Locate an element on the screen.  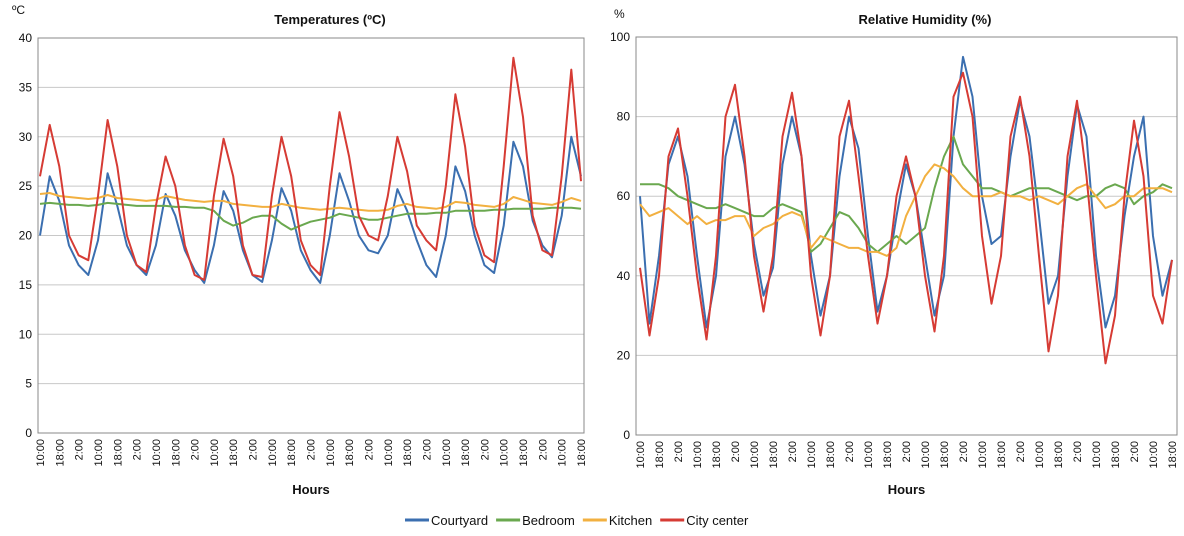
y-tick-label: 60 is located at coordinates (624, 196).